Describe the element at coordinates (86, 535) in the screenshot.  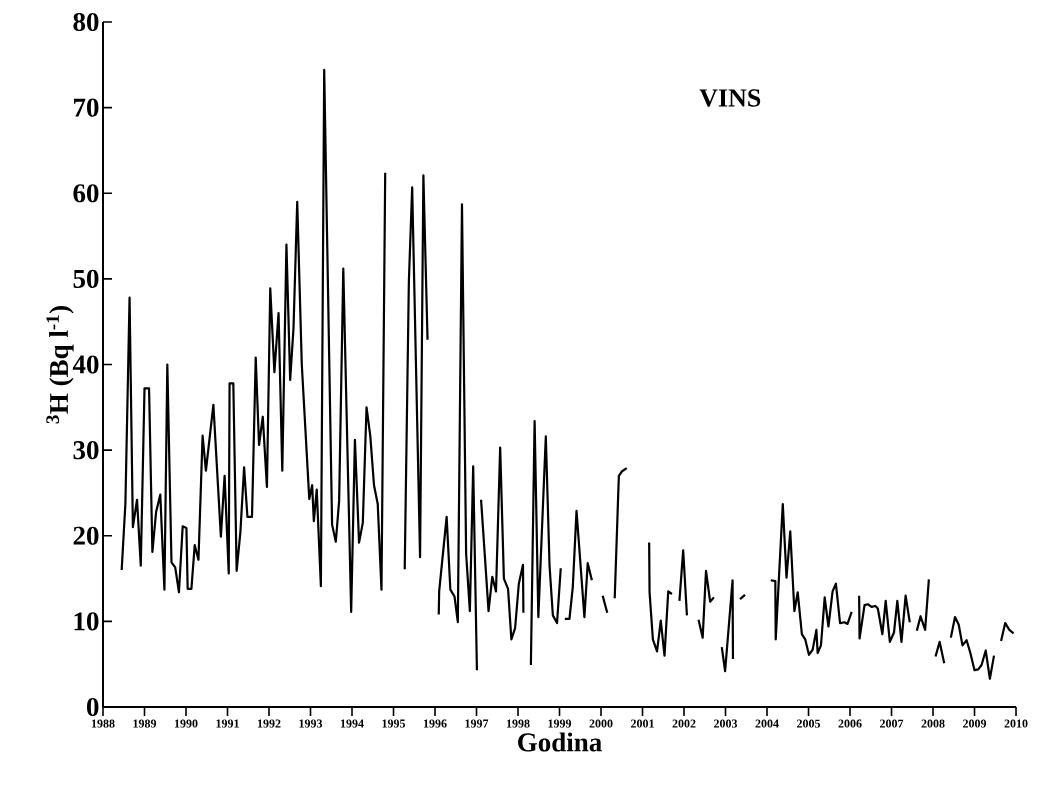
I see `y-tick-label: 20` at that location.